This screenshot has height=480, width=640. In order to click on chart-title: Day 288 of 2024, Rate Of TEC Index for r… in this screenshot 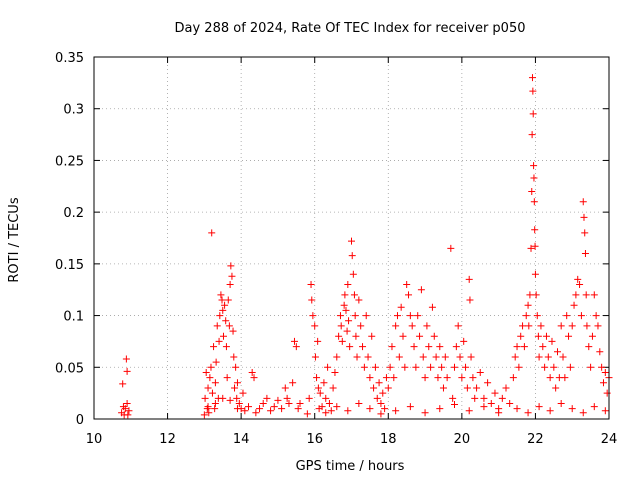, I will do `click(350, 28)`.